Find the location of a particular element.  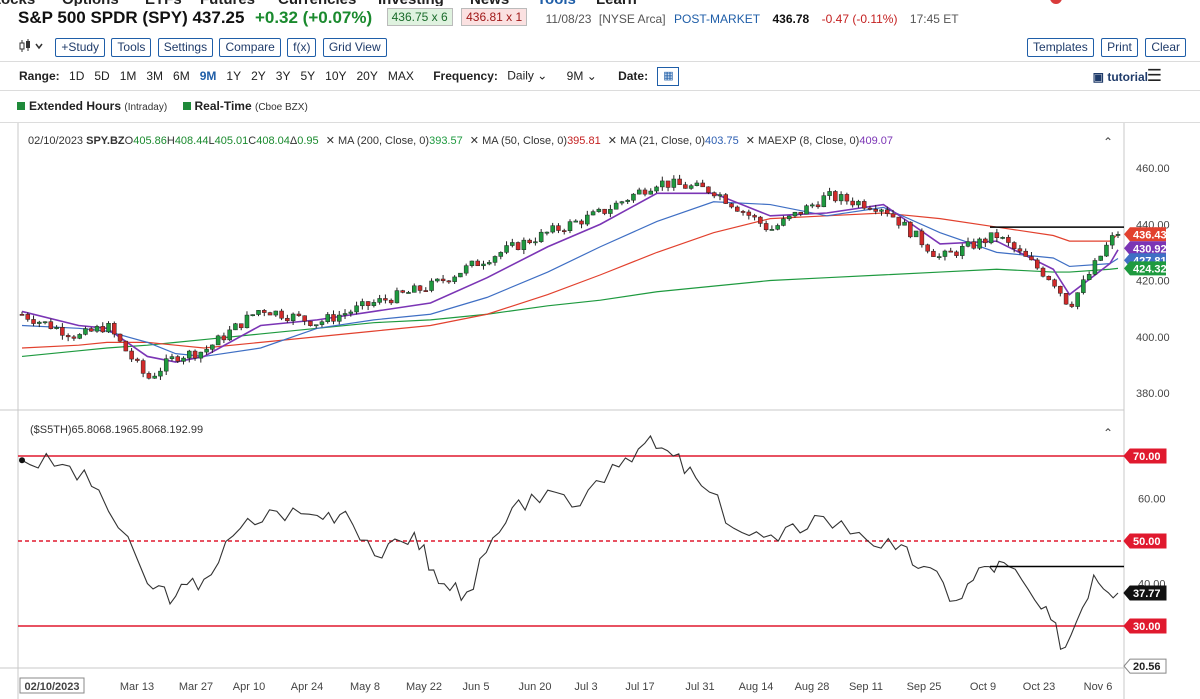

range-5y: 5Y is located at coordinates (308, 75).